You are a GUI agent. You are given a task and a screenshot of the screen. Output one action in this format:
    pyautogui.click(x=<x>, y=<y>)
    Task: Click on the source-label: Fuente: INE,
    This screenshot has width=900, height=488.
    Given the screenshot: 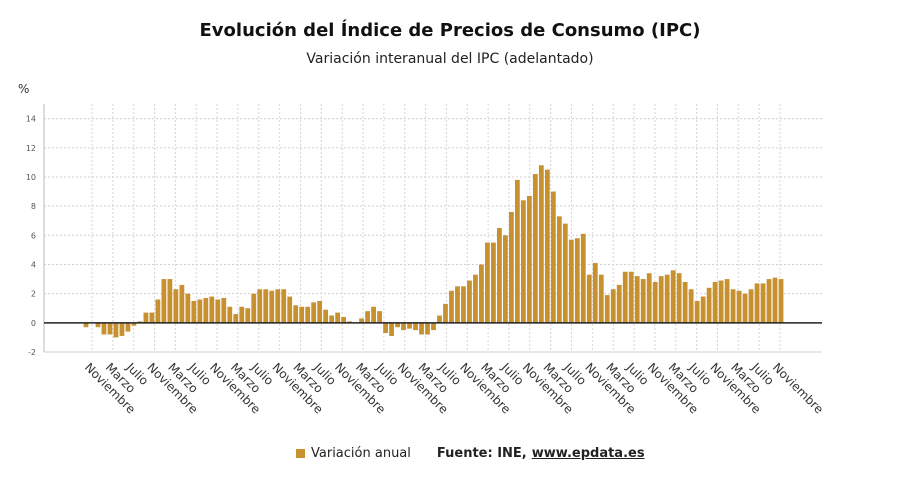 What is the action you would take?
    pyautogui.click(x=481, y=453)
    